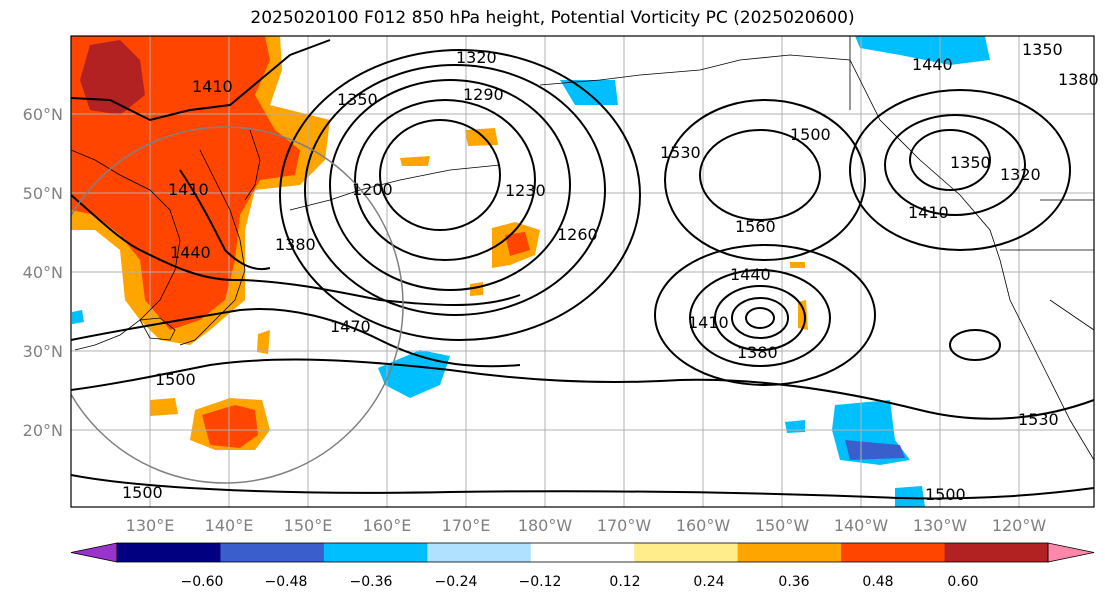 This screenshot has height=601, width=1105. What do you see at coordinates (962, 582) in the screenshot?
I see `colorbar-tick-label: 0.60` at bounding box center [962, 582].